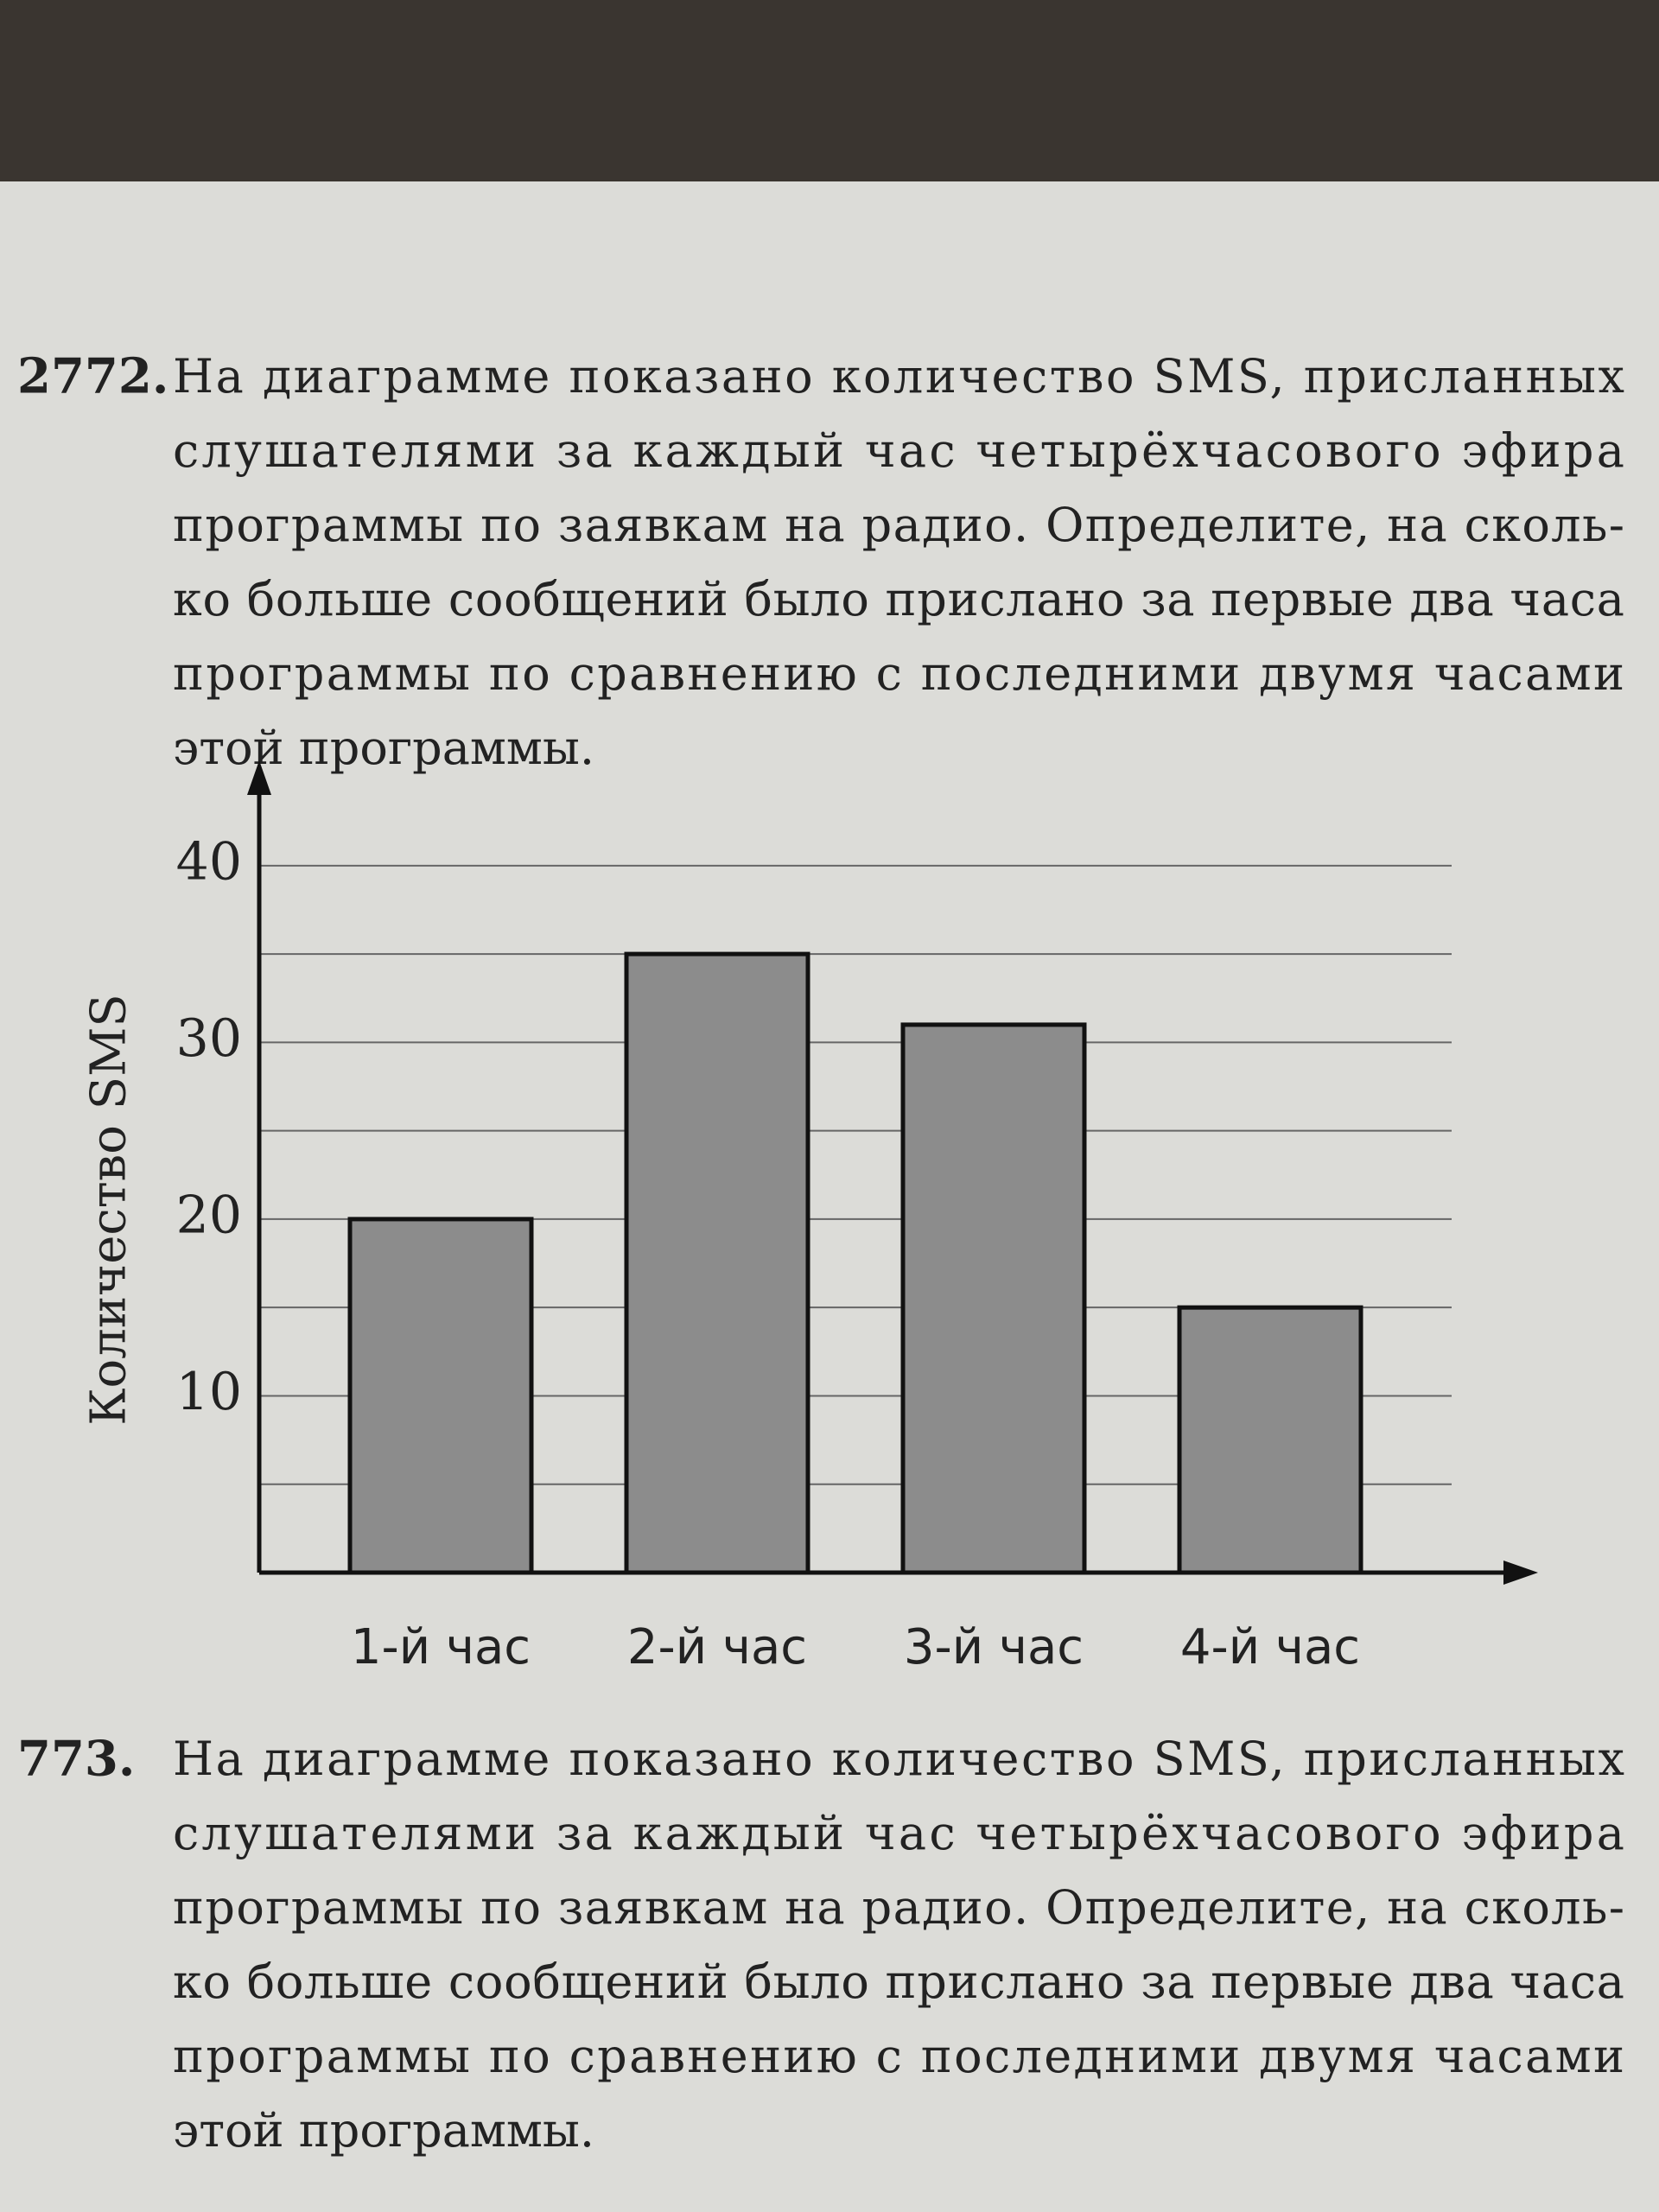 This screenshot has width=1659, height=2212. What do you see at coordinates (259, 777) in the screenshot?
I see `y-axis-arrow` at bounding box center [259, 777].